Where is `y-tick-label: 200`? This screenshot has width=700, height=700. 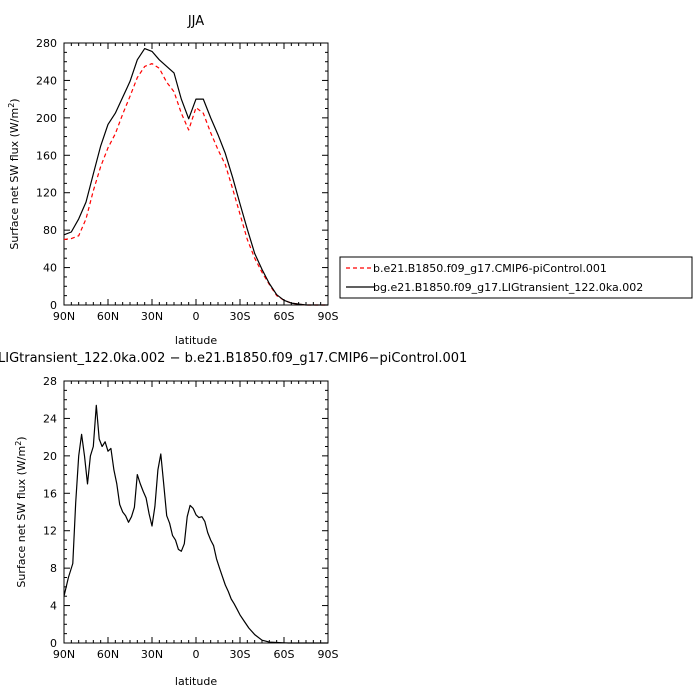
y-tick-label: 200 is located at coordinates (46, 118).